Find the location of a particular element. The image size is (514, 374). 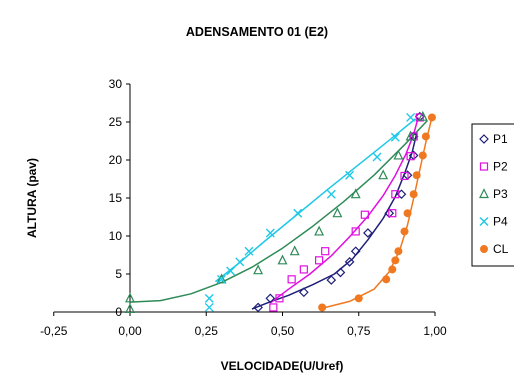

y-tick-label: 15 is located at coordinates (116, 198).